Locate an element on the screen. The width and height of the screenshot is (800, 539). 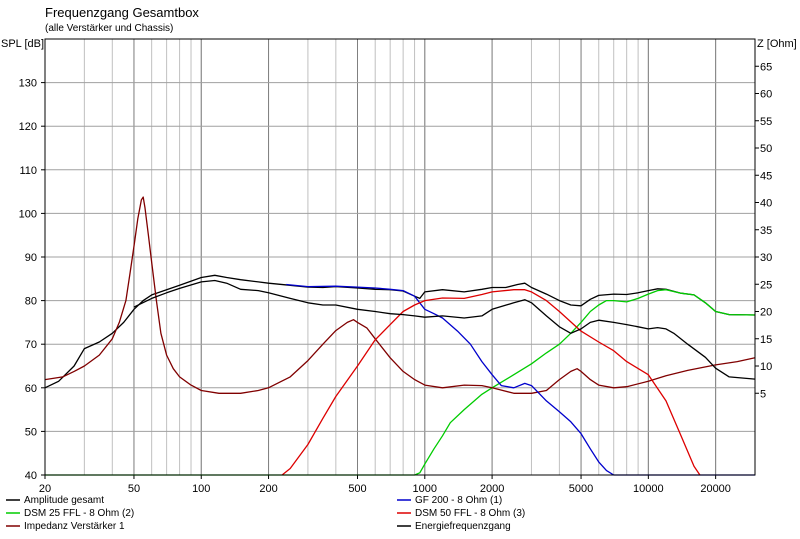
y-right-tick-label: 10 is located at coordinates (766, 367).